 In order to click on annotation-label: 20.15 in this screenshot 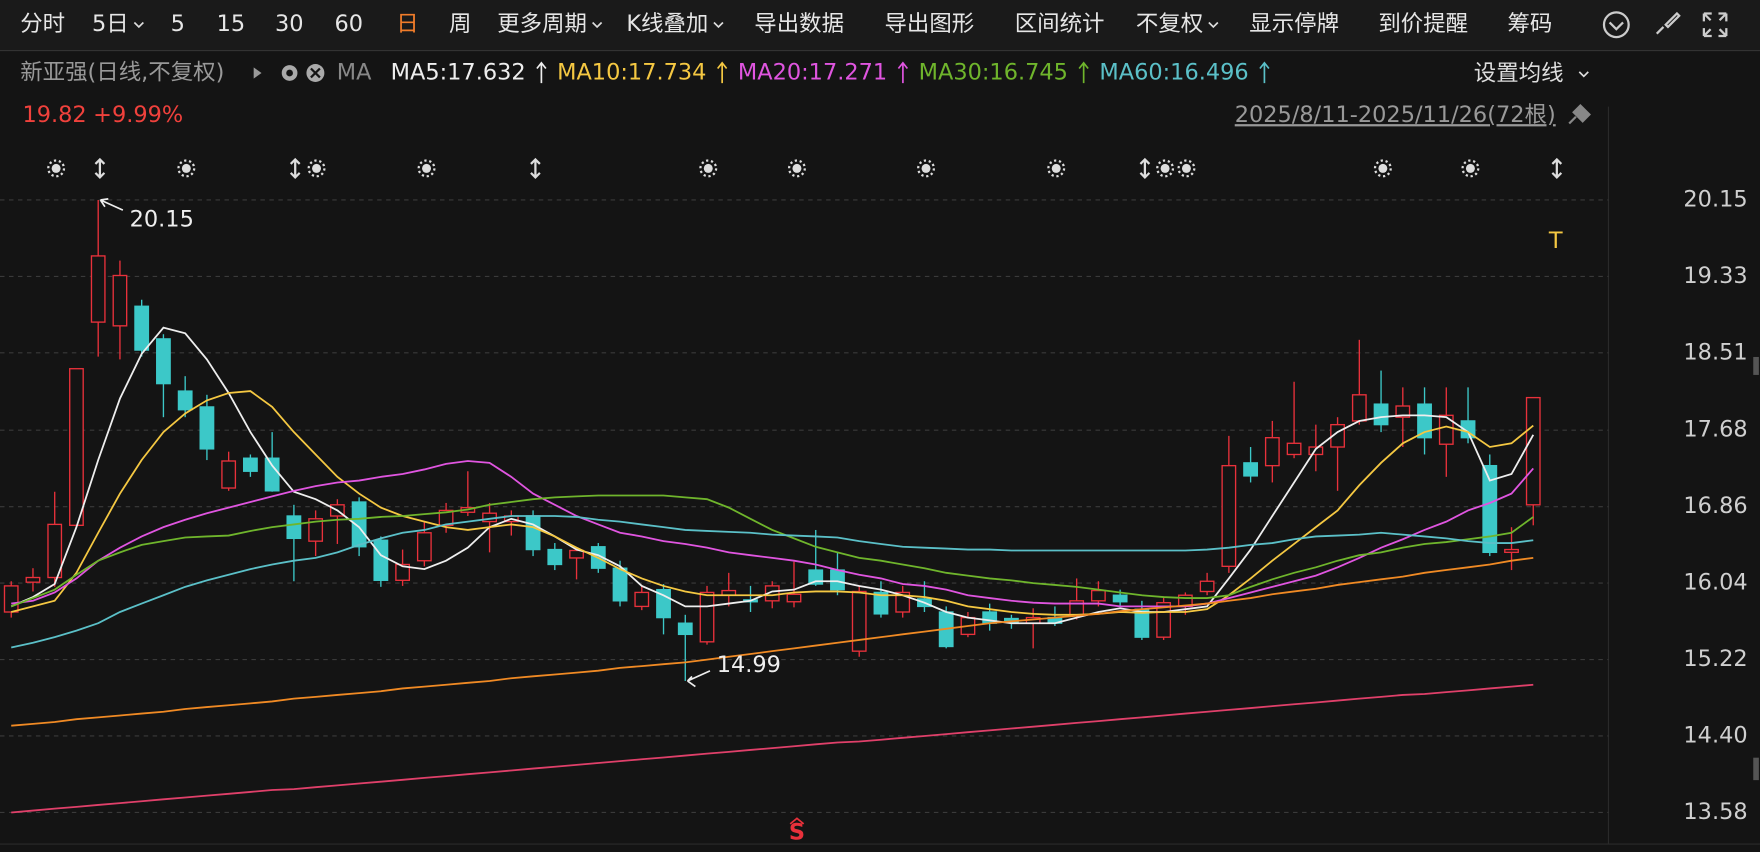, I will do `click(162, 220)`.